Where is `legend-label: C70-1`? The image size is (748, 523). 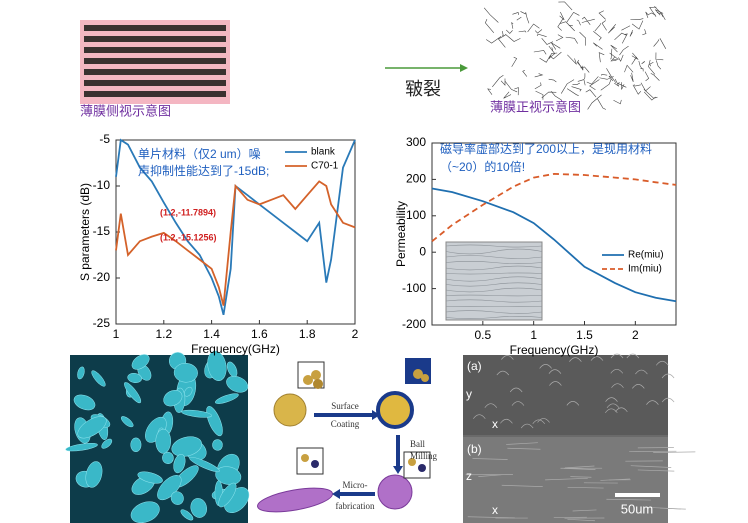 legend-label: C70-1 is located at coordinates (325, 166).